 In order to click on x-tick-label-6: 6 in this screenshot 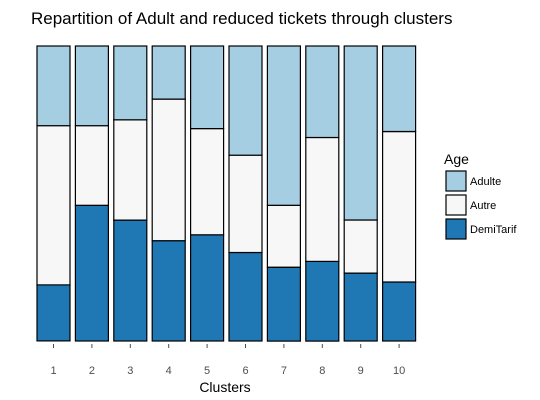, I will do `click(245, 371)`.